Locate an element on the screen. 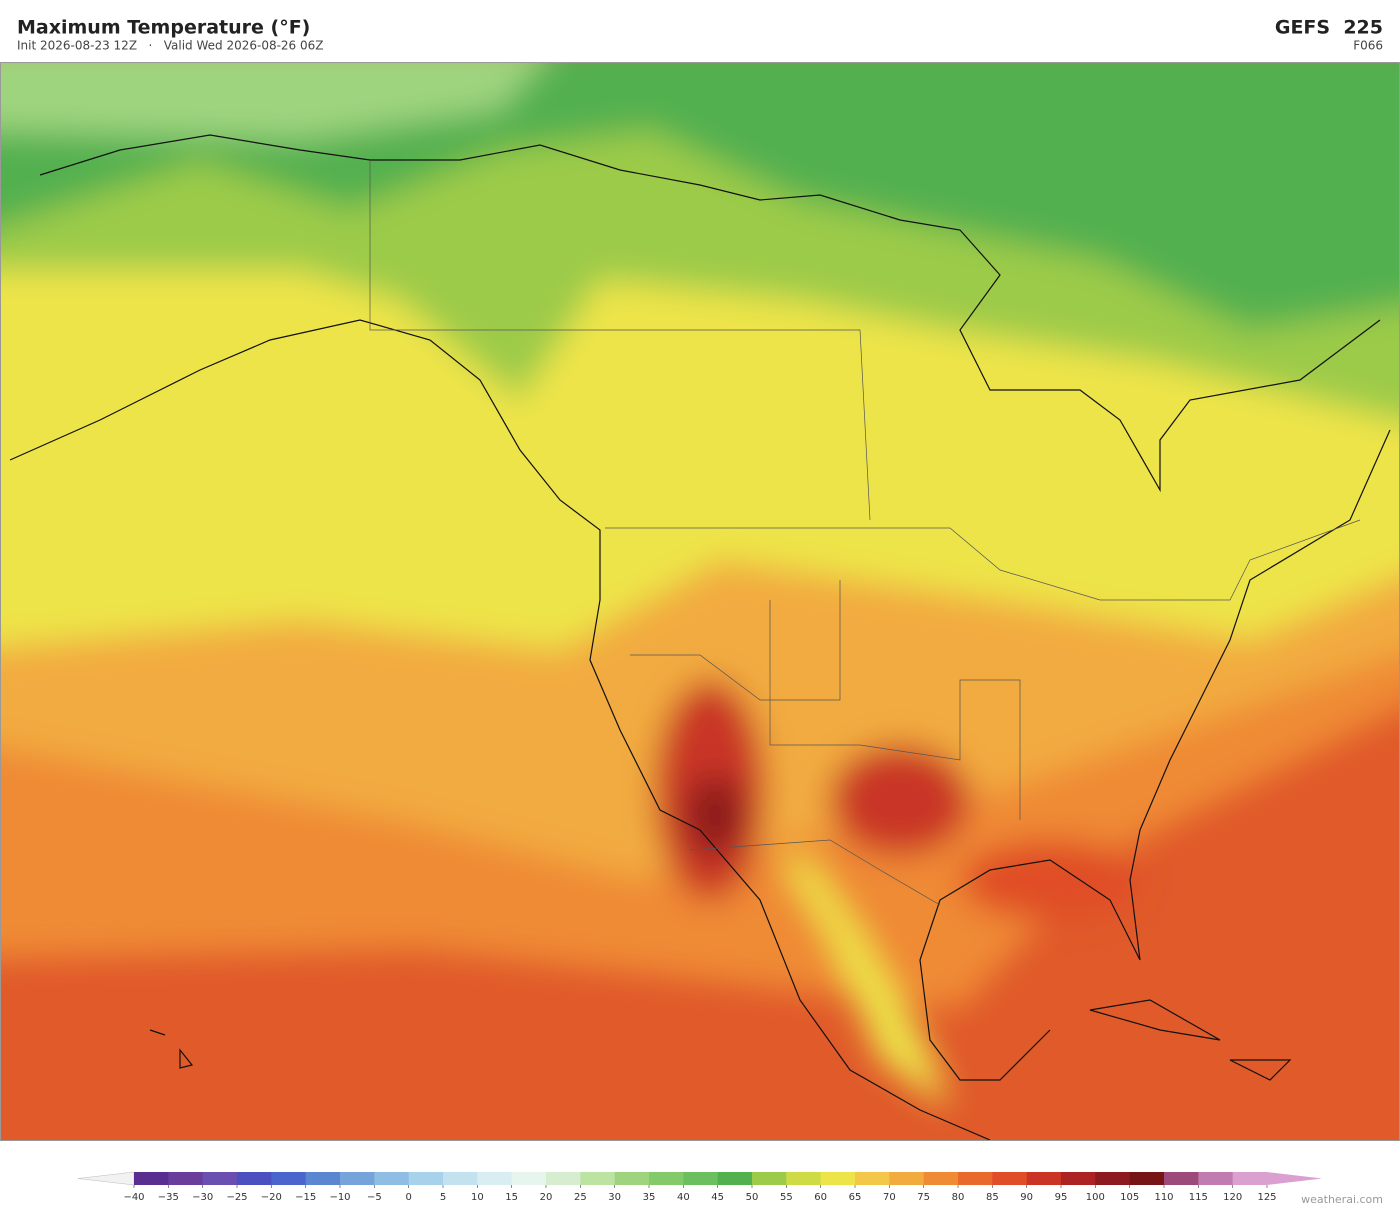  colorbar-tick-label: 60 is located at coordinates (820, 1197).